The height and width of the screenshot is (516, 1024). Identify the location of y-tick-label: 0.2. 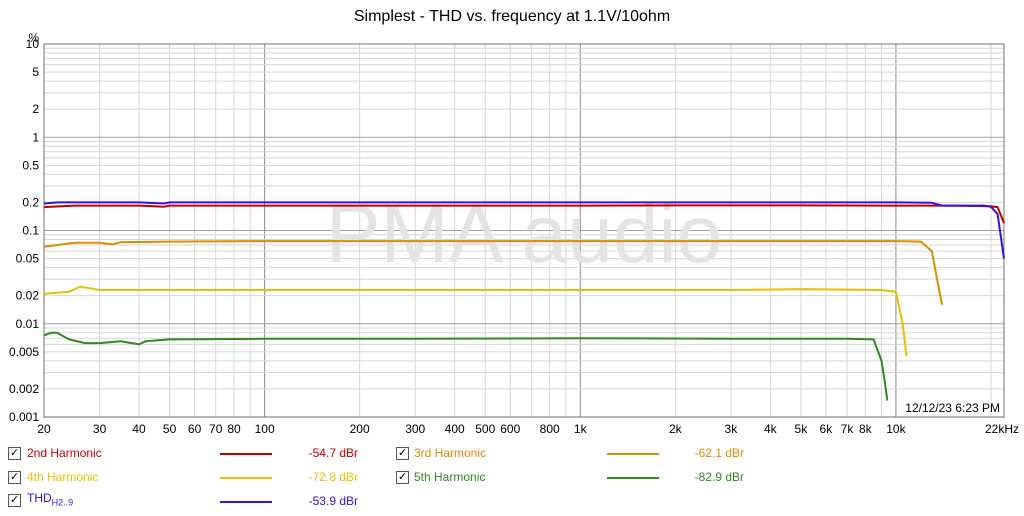
(30, 202).